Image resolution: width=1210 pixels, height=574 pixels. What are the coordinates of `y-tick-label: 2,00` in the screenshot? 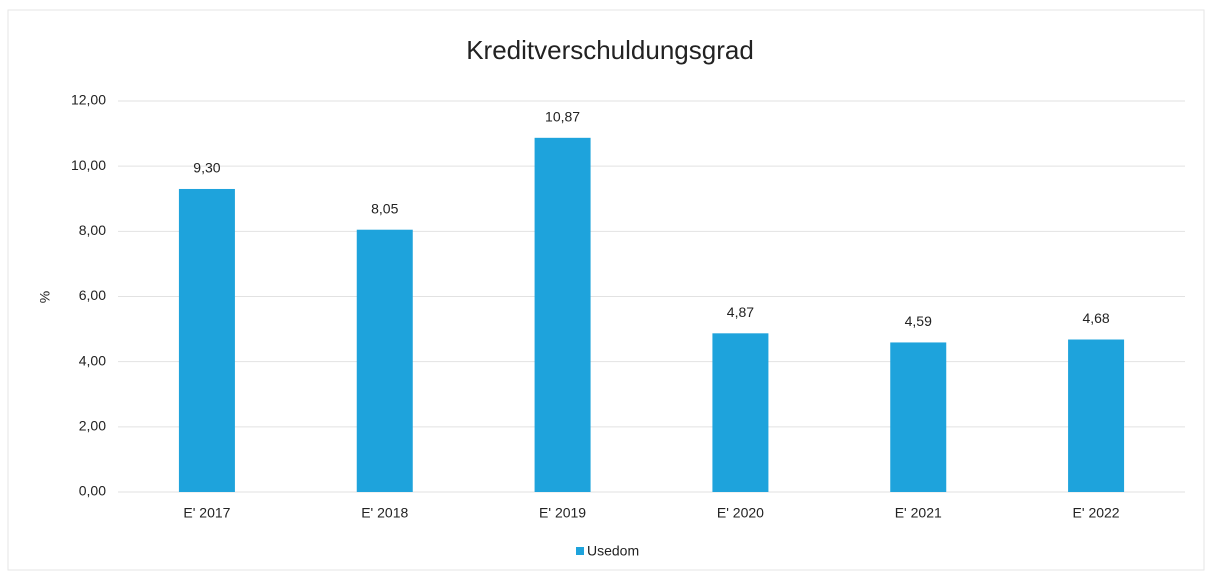 It's located at (92, 426).